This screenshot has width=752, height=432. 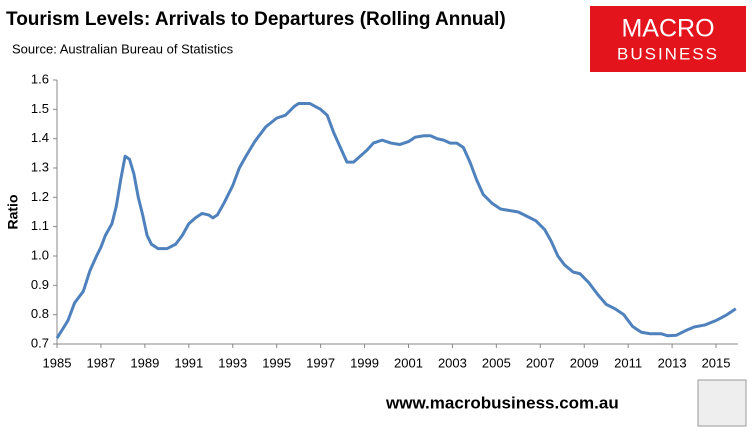 What do you see at coordinates (716, 362) in the screenshot?
I see `x-tick-label: 2015` at bounding box center [716, 362].